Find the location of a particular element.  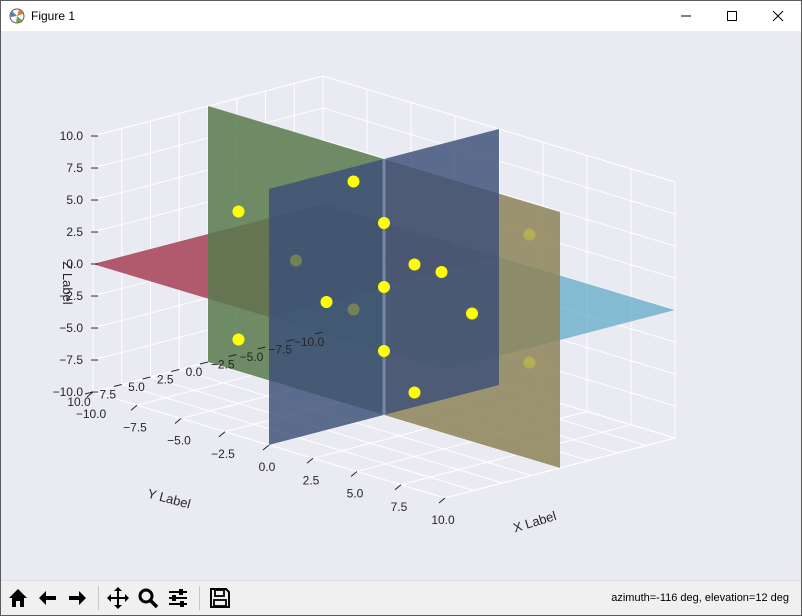

y-tick-label: −10.0 is located at coordinates (309, 342).